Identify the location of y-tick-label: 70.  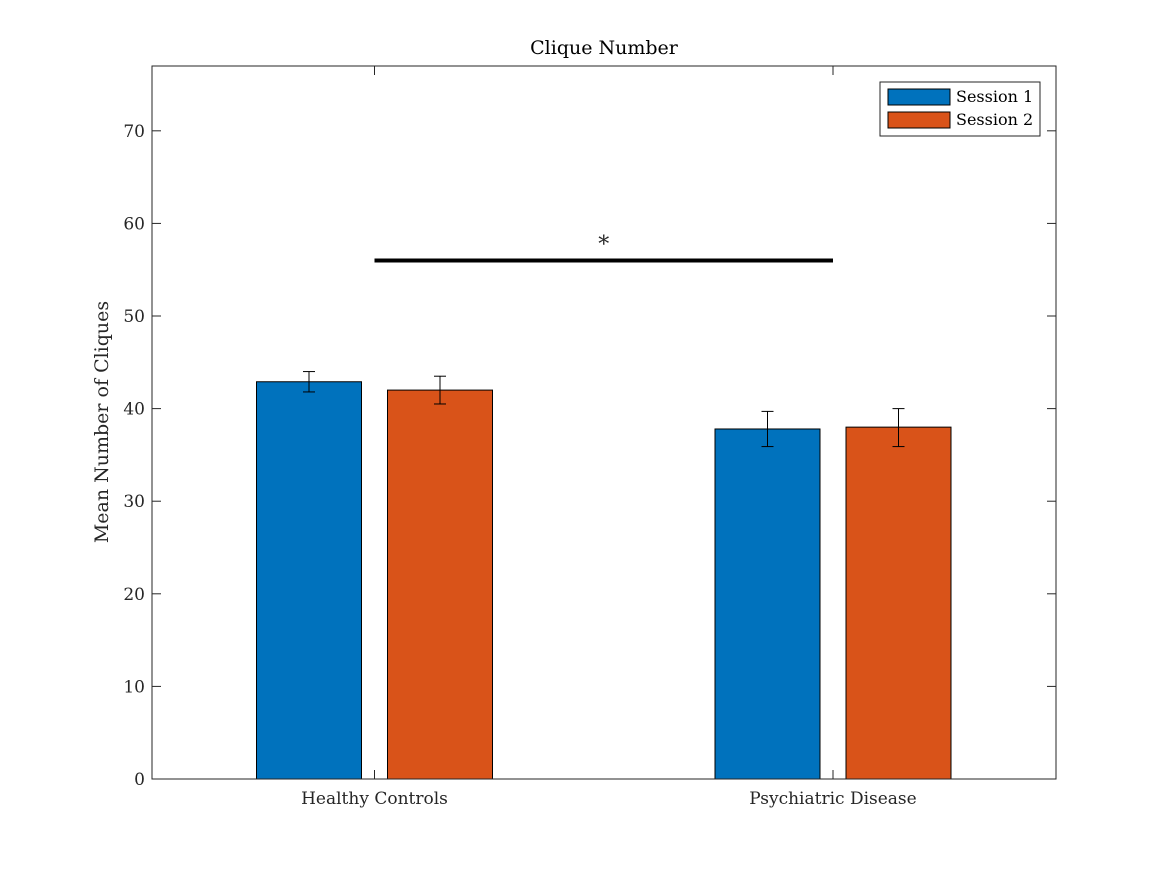
(134, 132).